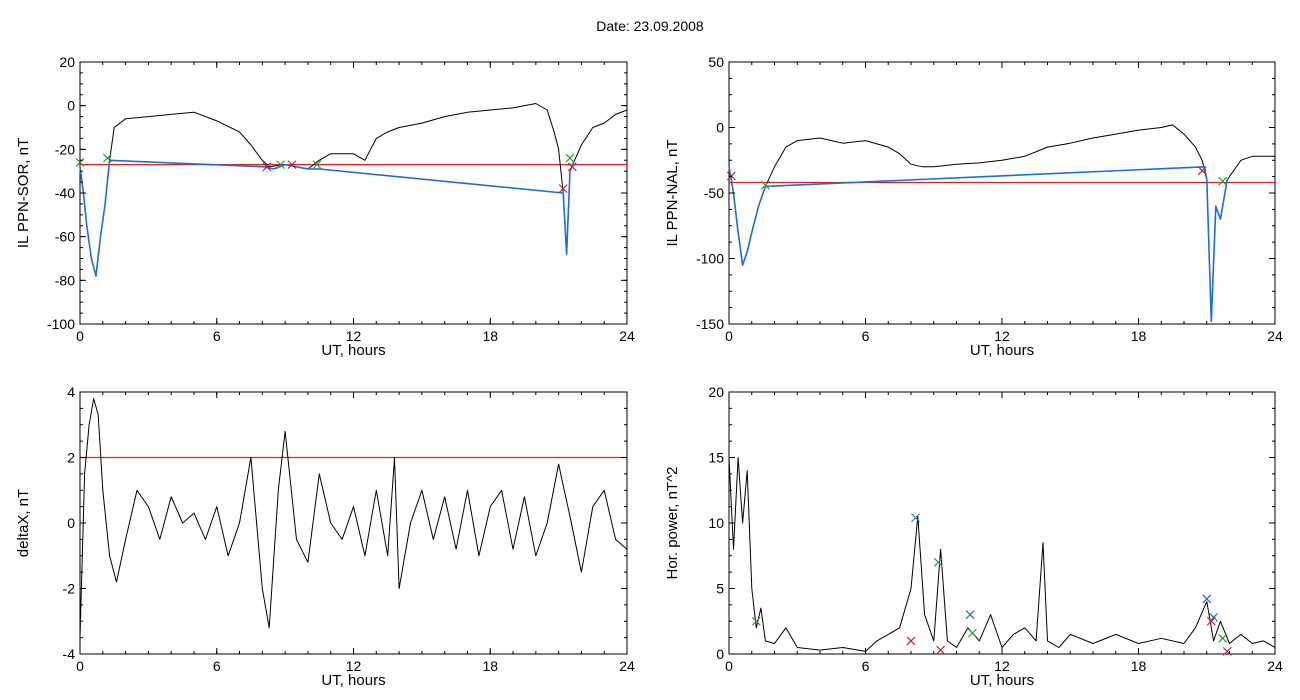  What do you see at coordinates (23, 193) in the screenshot?
I see `y-axis-title: IL PPN-SOR, nT` at bounding box center [23, 193].